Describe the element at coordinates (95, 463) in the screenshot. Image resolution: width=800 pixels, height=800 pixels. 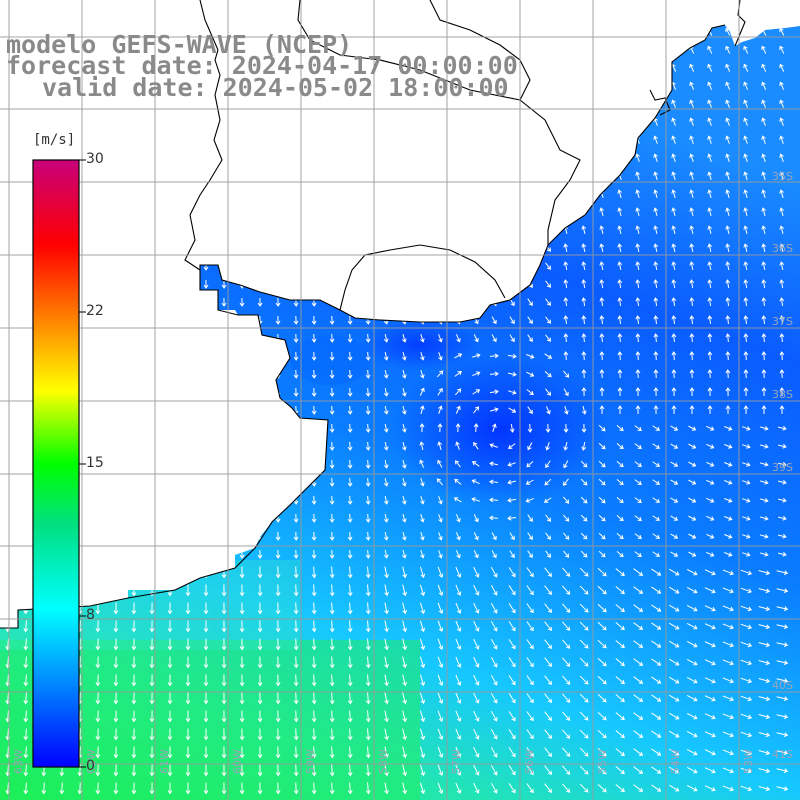
I see `colorbar-tick-label: 15` at that location.